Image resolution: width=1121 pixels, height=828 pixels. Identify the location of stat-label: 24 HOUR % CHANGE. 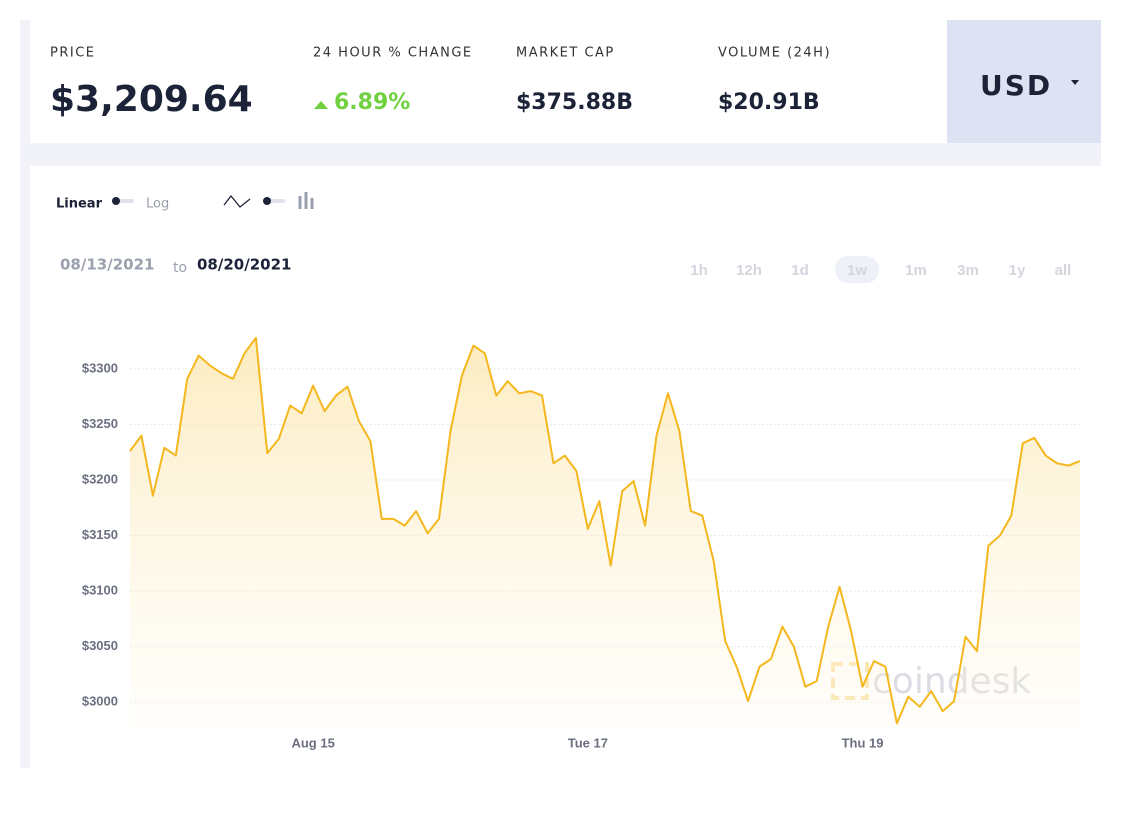
(393, 53).